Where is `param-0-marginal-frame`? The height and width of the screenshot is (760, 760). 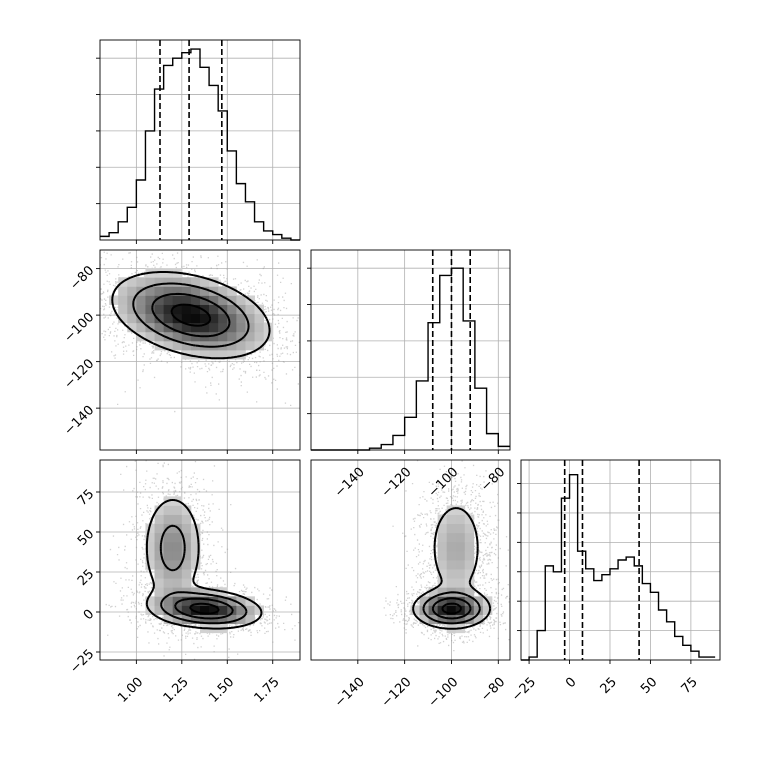
param-0-marginal-frame is located at coordinates (200, 140).